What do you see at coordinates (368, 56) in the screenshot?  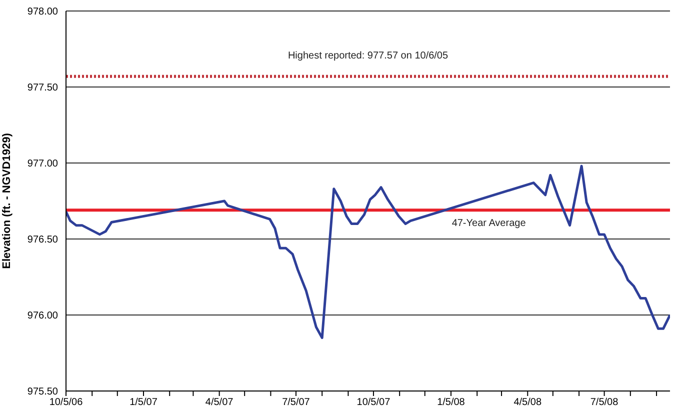 I see `ref-line-label: Highest reported: 977.57 on 10/6/05` at bounding box center [368, 56].